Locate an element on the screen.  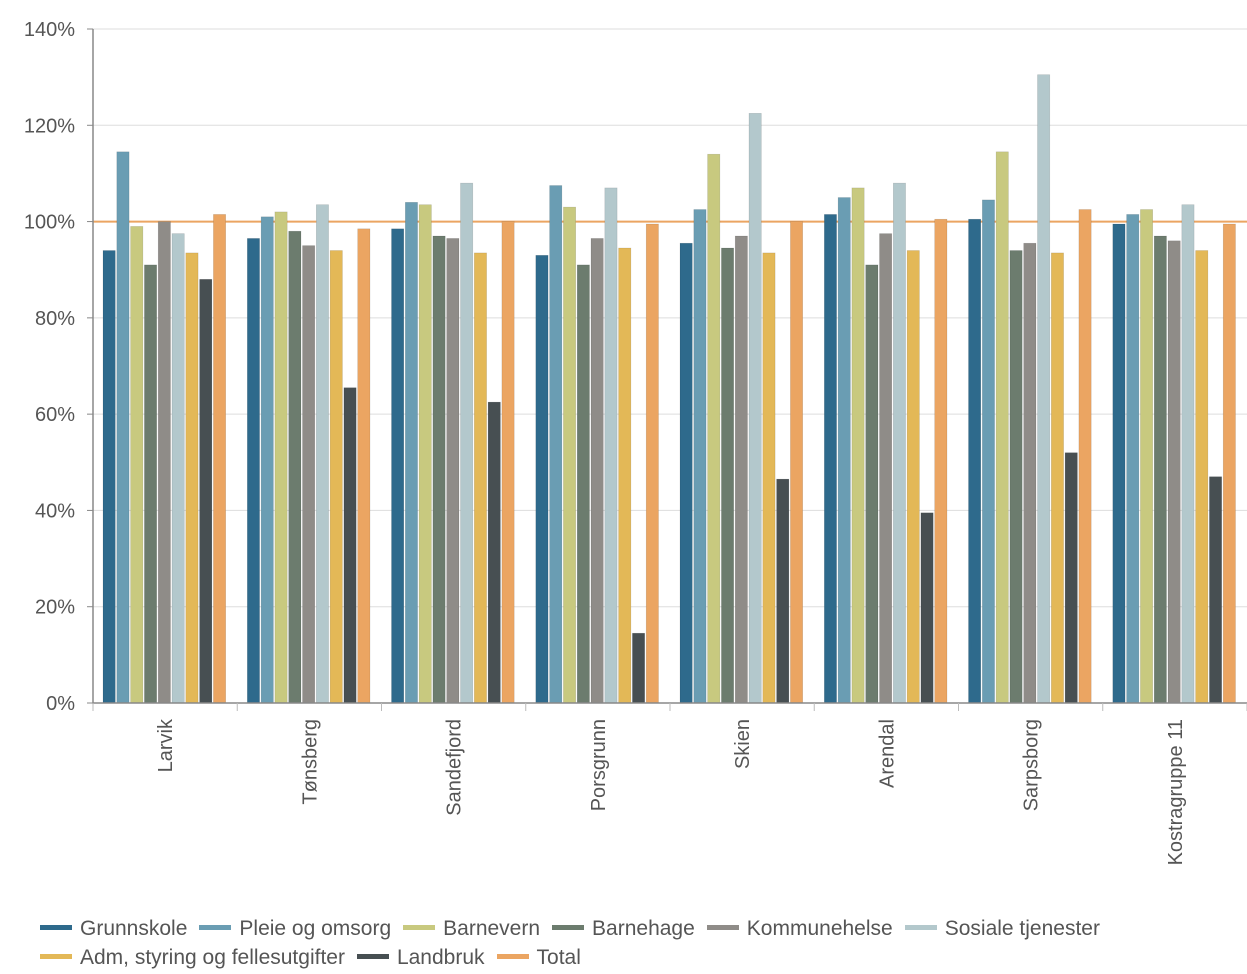
legend-item: Barnevern is located at coordinates (471, 928).